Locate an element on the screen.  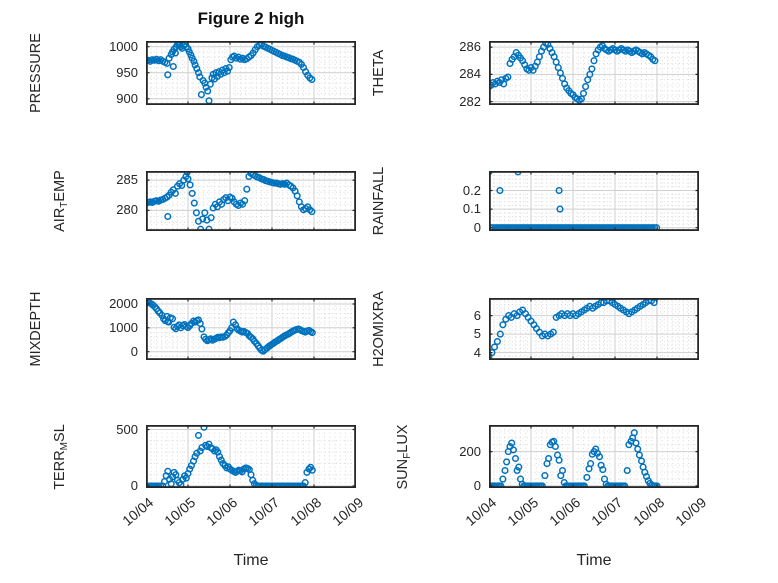
ylabel-text: EMP is located at coordinates (60, 186).